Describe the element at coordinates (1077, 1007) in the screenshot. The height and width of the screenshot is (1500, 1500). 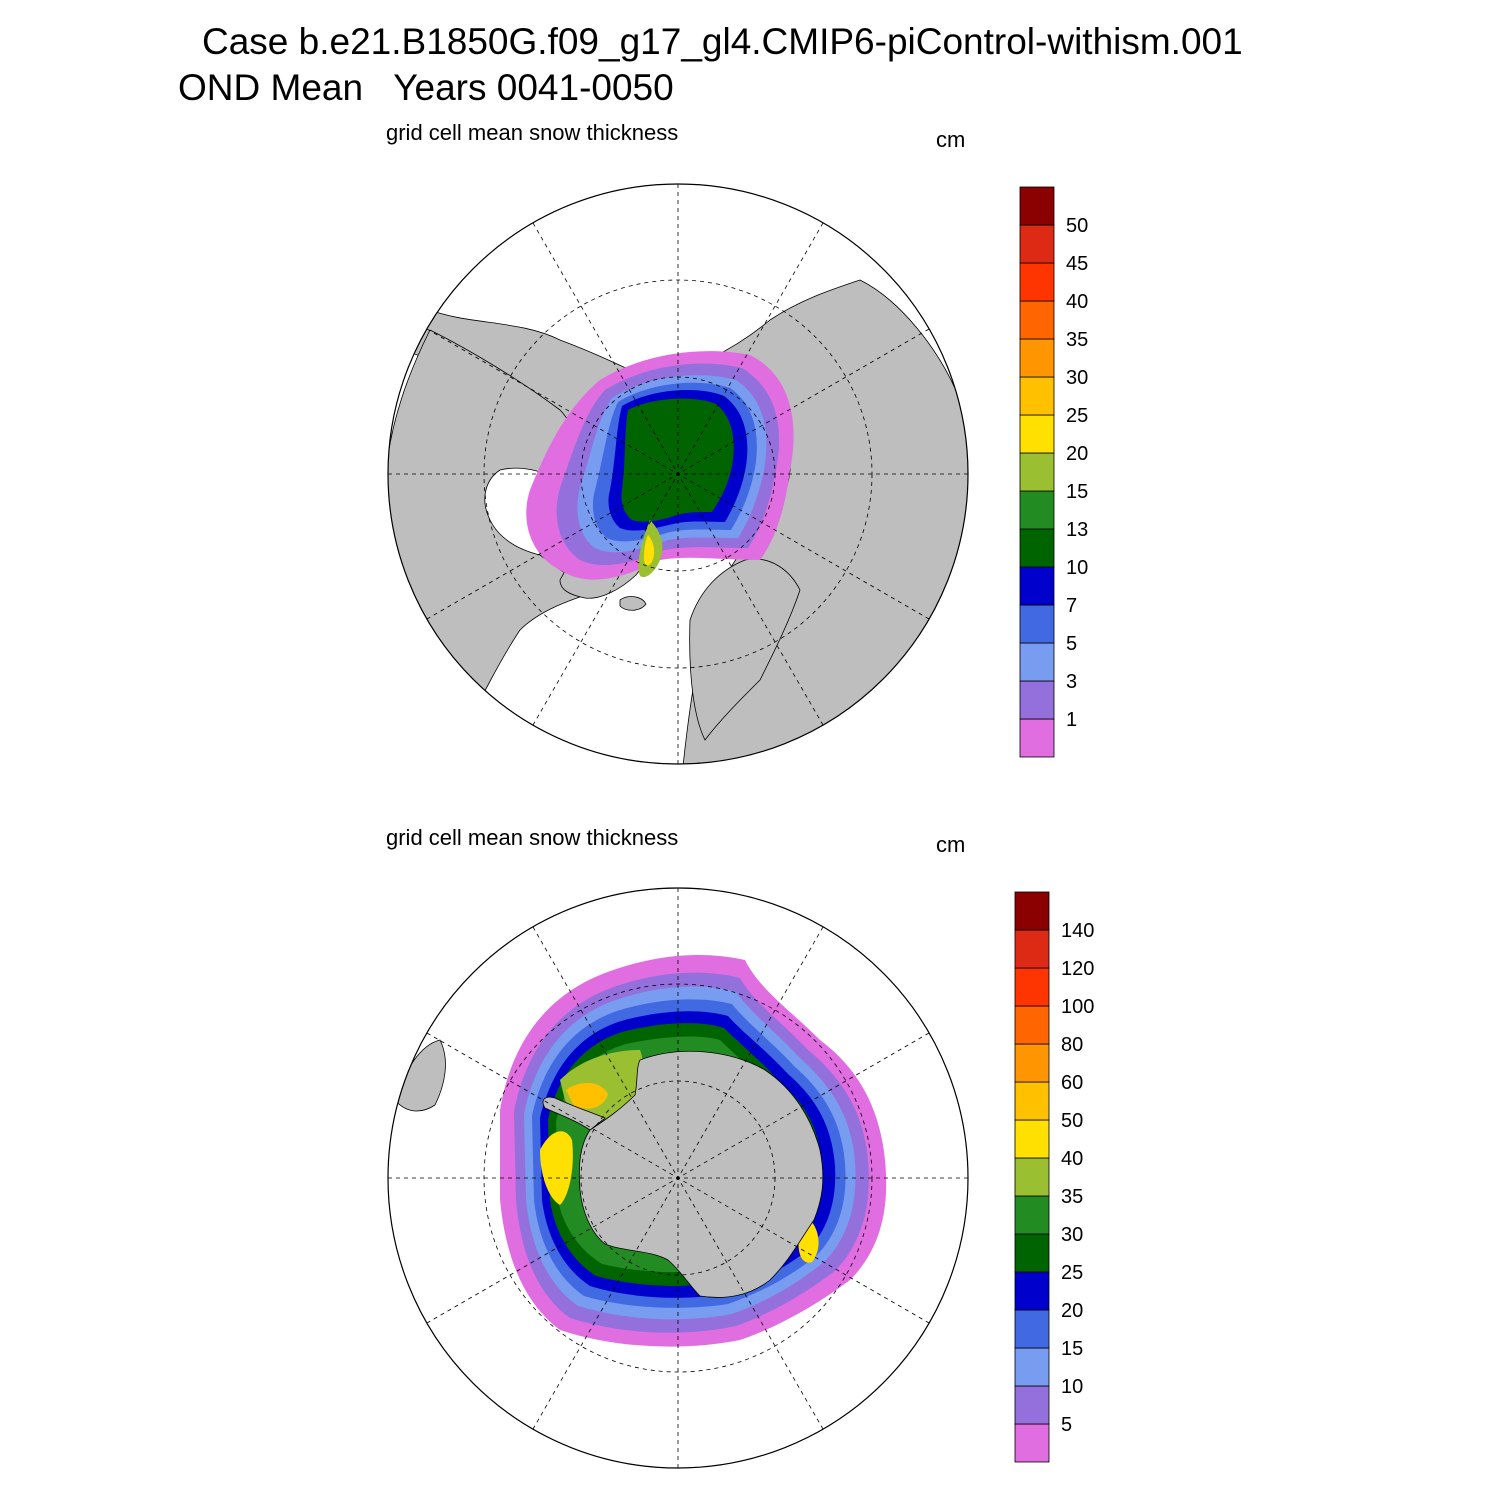
I see `south-colorbar-tick-label: 100` at that location.